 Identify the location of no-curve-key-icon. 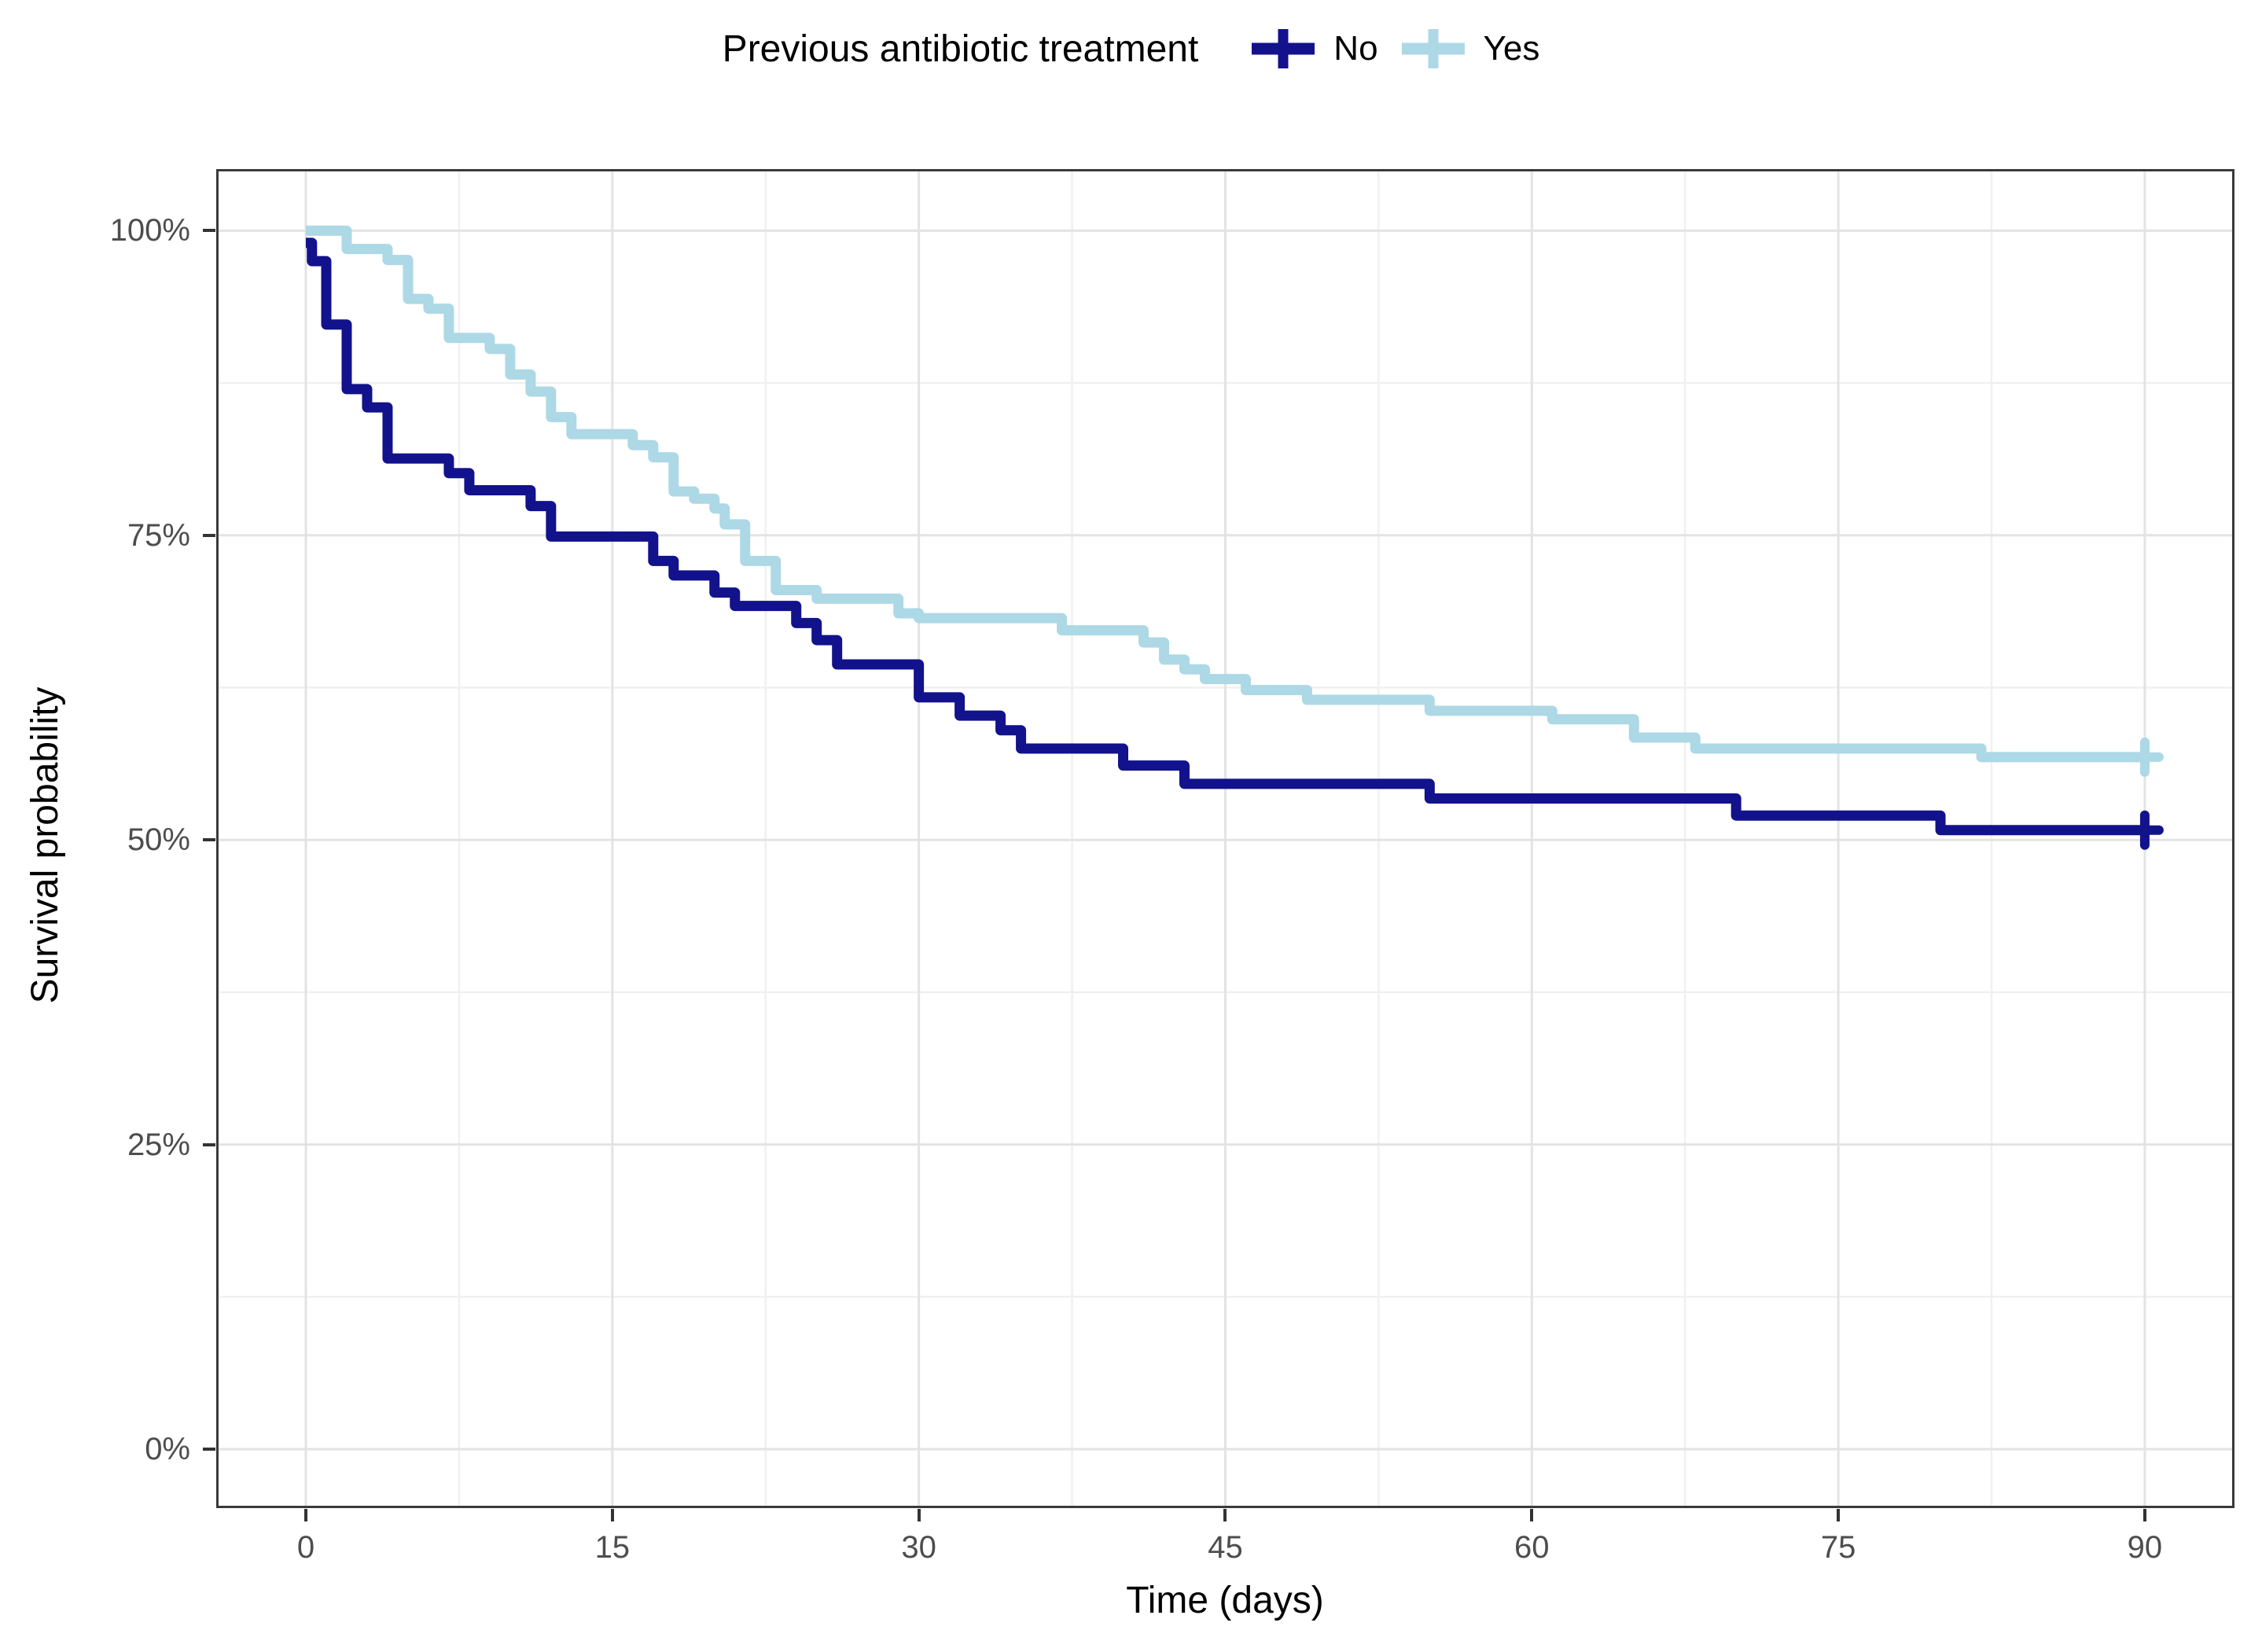
(1283, 48).